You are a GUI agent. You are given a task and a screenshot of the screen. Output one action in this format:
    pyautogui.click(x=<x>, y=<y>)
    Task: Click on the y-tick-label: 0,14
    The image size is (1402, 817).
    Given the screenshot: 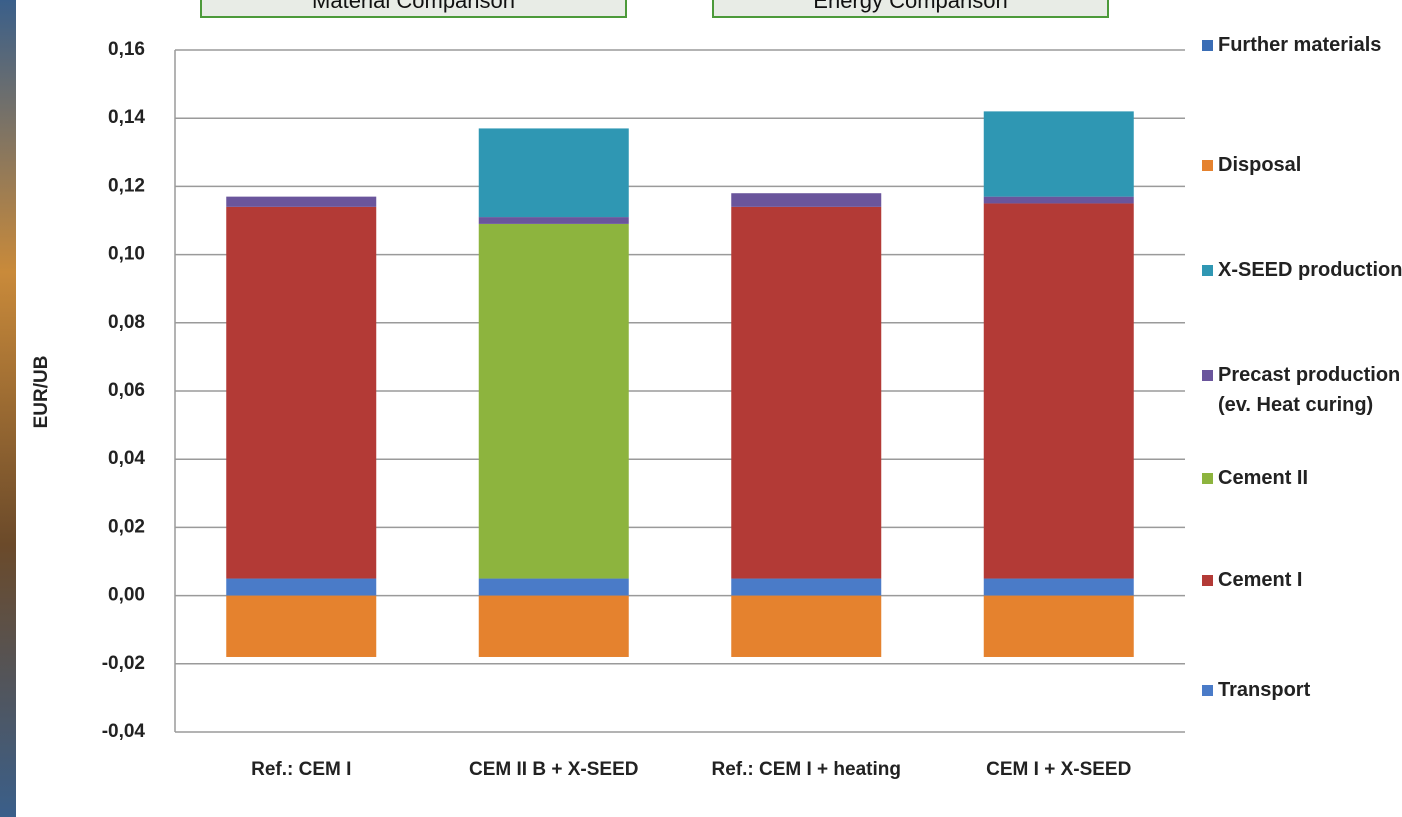 What is the action you would take?
    pyautogui.click(x=126, y=117)
    